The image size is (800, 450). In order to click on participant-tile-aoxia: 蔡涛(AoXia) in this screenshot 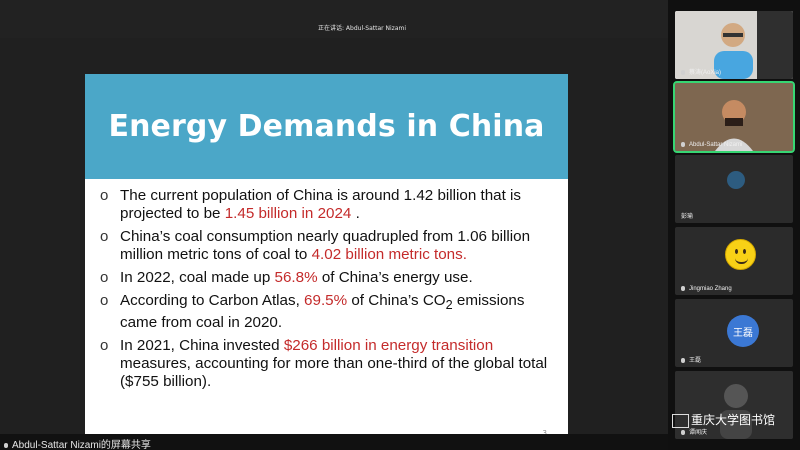, I will do `click(734, 45)`.